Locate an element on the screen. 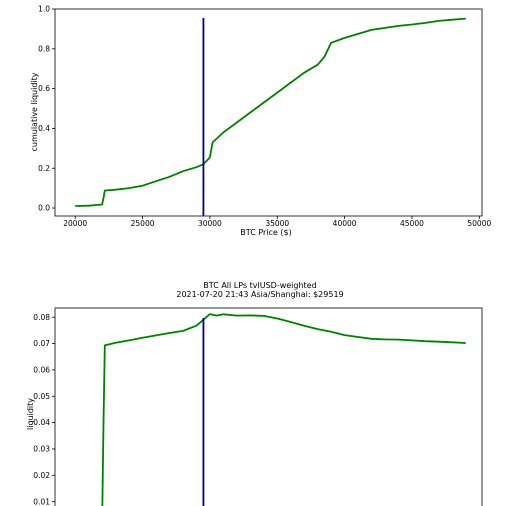  y-tick-label: 0.0 is located at coordinates (44, 208).